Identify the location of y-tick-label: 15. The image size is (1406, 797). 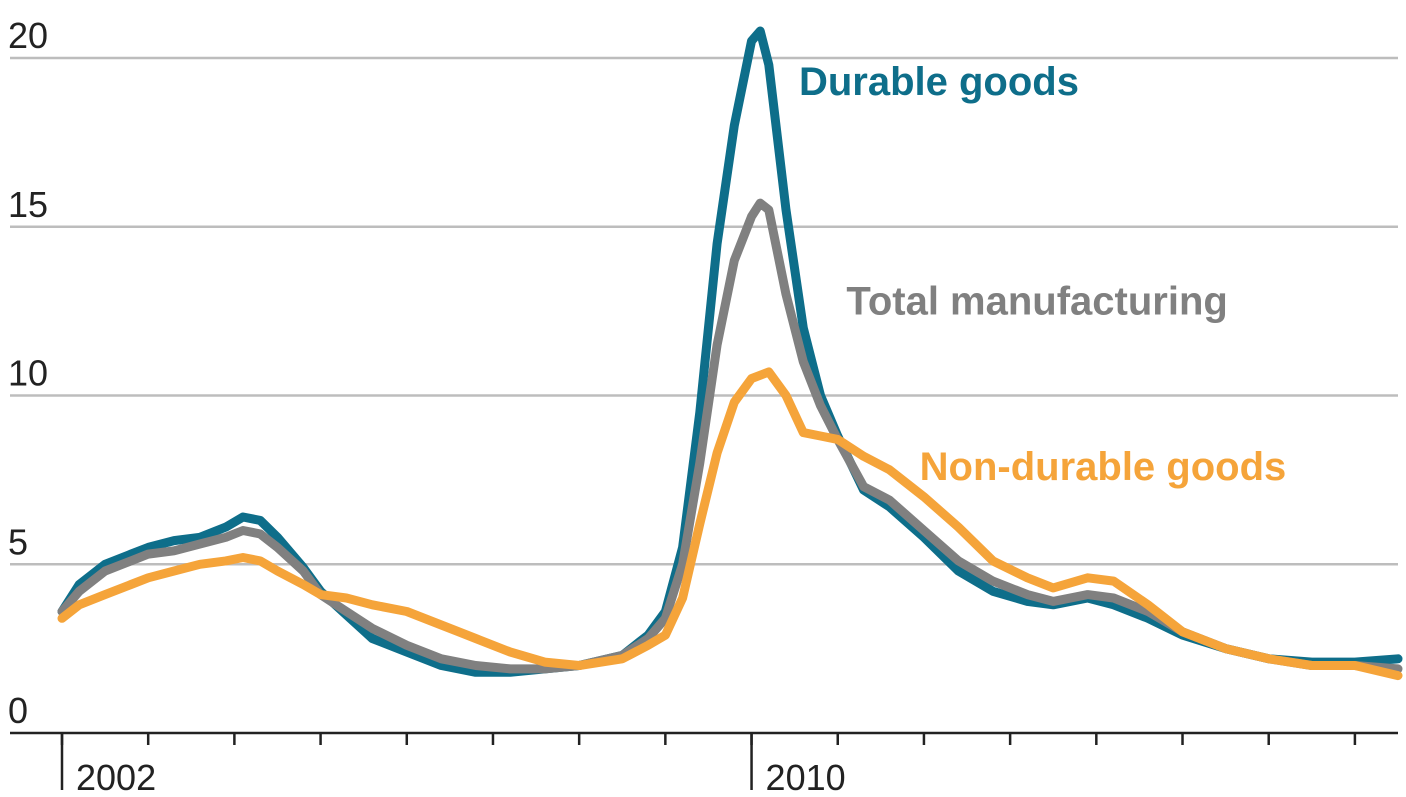
(28, 204).